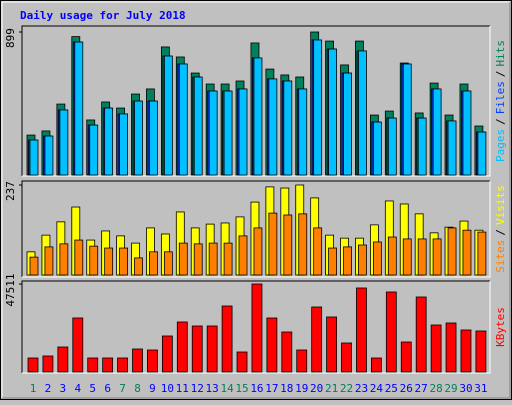 This screenshot has width=512, height=405. I want to click on x-tick-label: 12, so click(197, 388).